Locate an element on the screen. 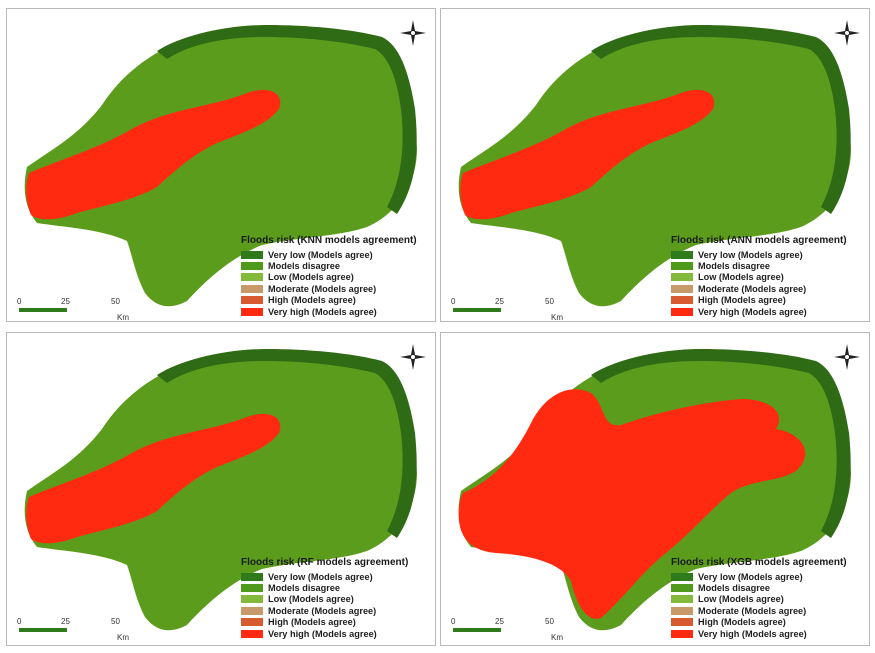  legend-title: Floods risk (ANN models agreement) is located at coordinates (759, 240).